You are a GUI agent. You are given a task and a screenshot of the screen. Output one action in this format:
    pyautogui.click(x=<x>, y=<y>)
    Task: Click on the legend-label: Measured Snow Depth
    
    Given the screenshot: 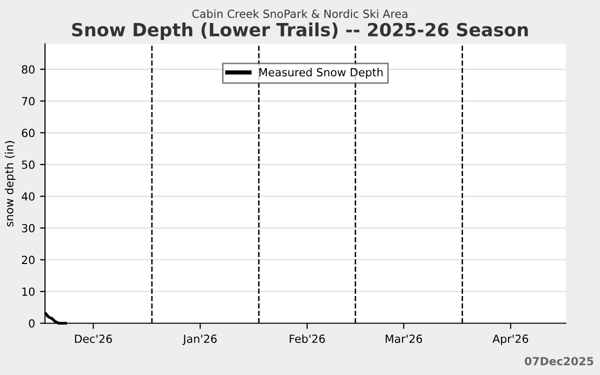 What is the action you would take?
    pyautogui.click(x=321, y=73)
    